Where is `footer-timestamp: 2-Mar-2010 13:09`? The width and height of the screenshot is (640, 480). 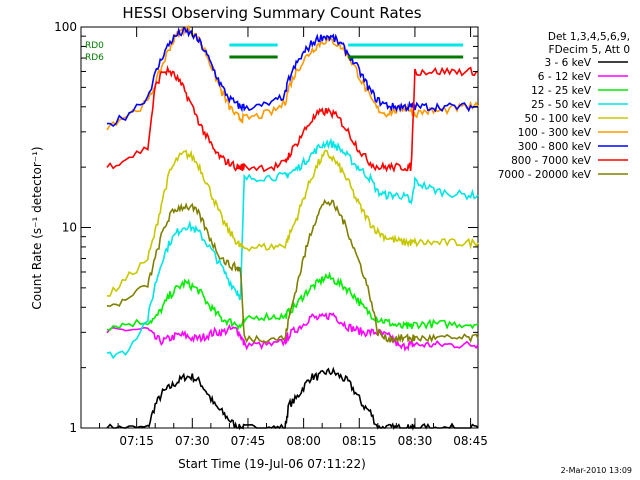 footer-timestamp: 2-Mar-2010 13:09 is located at coordinates (596, 470).